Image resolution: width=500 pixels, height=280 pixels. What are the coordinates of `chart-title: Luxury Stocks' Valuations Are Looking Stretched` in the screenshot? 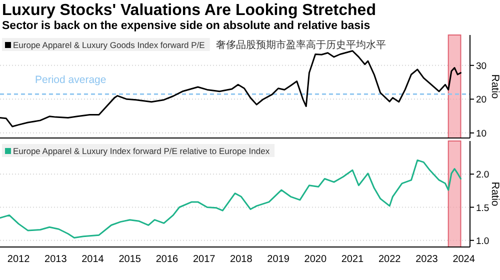 It's located at (189, 10).